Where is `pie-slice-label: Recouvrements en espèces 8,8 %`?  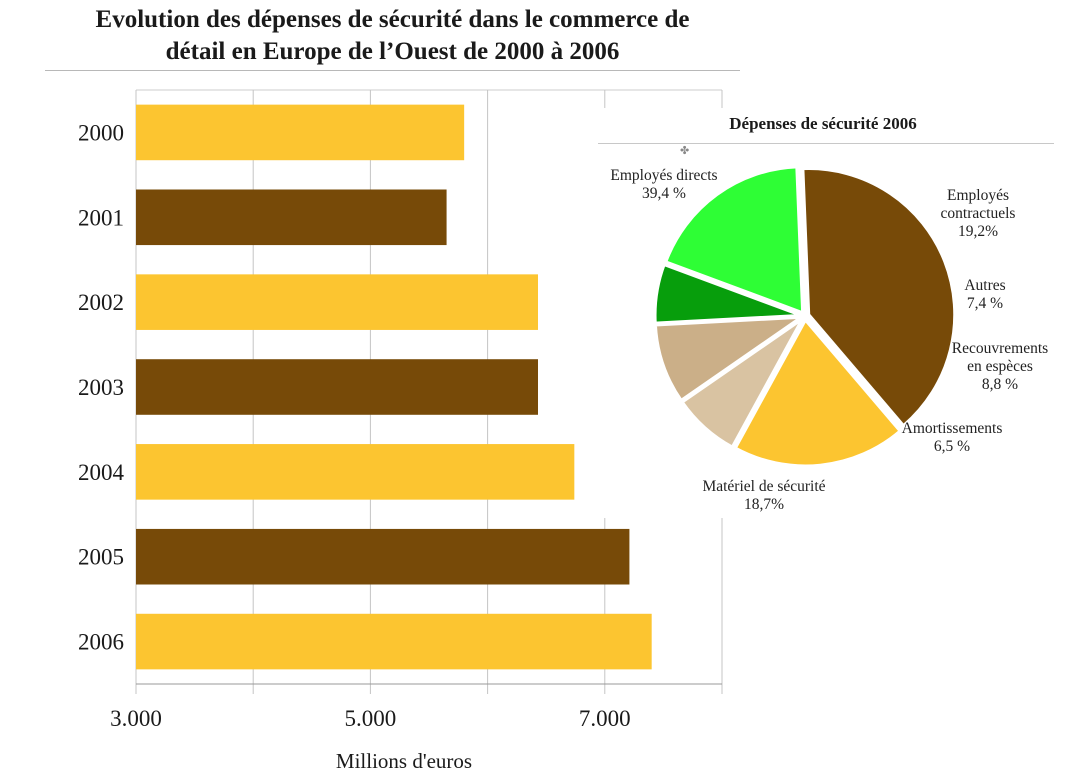
pie-slice-label: Recouvrements en espèces 8,8 % is located at coordinates (1000, 367).